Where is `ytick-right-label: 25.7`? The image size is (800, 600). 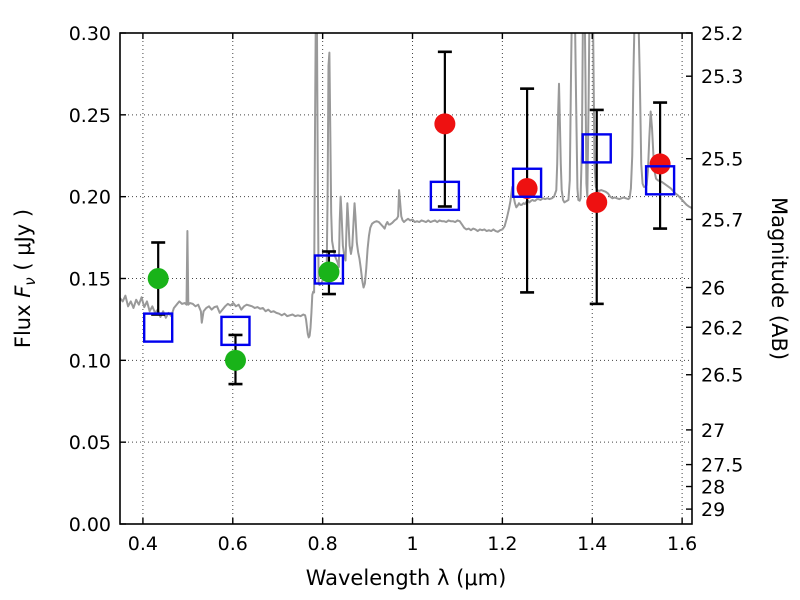
ytick-right-label: 25.7 is located at coordinates (722, 220).